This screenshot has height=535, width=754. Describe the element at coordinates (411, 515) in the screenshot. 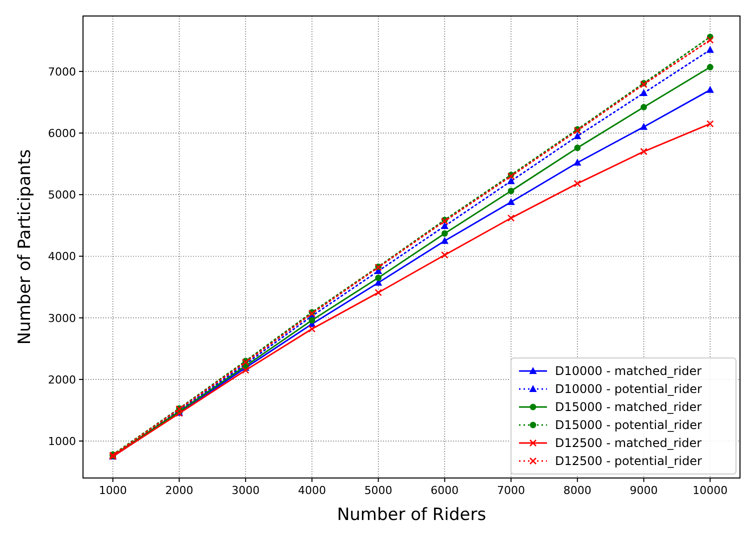

I see `x-axis-title: Number of Riders` at that location.